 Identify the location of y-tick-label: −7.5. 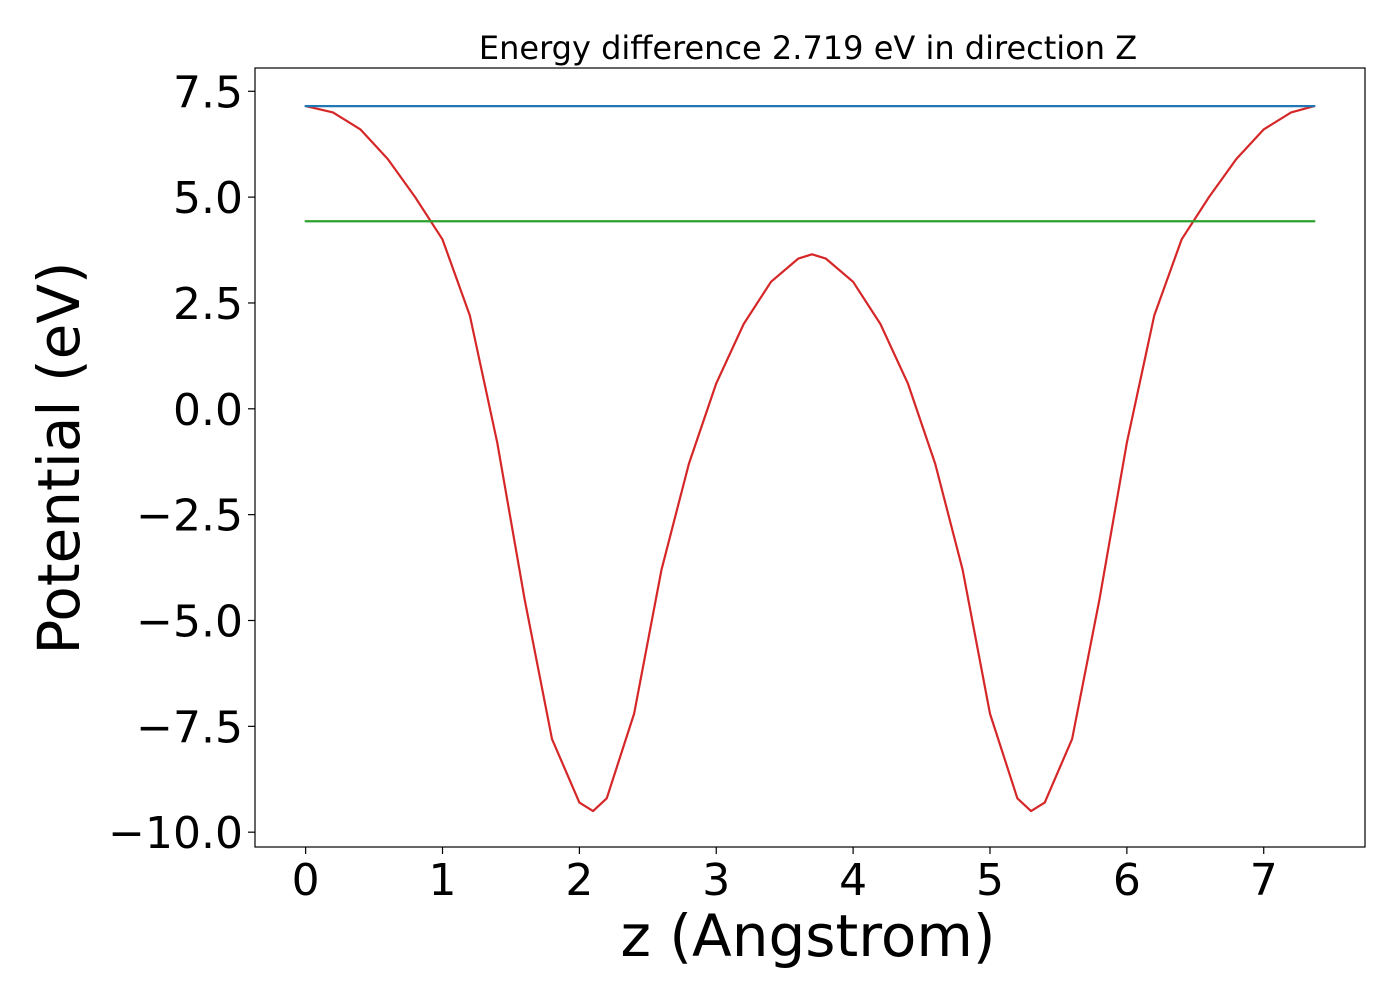
(189, 727).